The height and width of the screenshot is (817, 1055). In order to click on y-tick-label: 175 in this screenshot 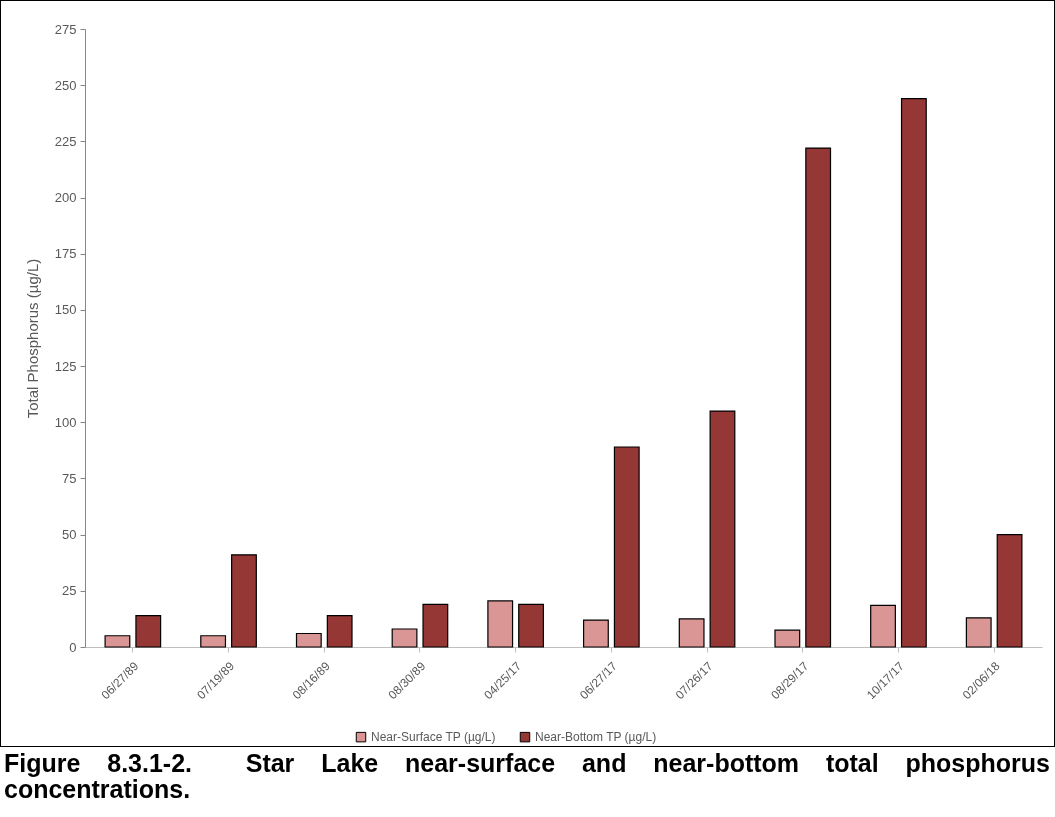, I will do `click(65, 254)`.